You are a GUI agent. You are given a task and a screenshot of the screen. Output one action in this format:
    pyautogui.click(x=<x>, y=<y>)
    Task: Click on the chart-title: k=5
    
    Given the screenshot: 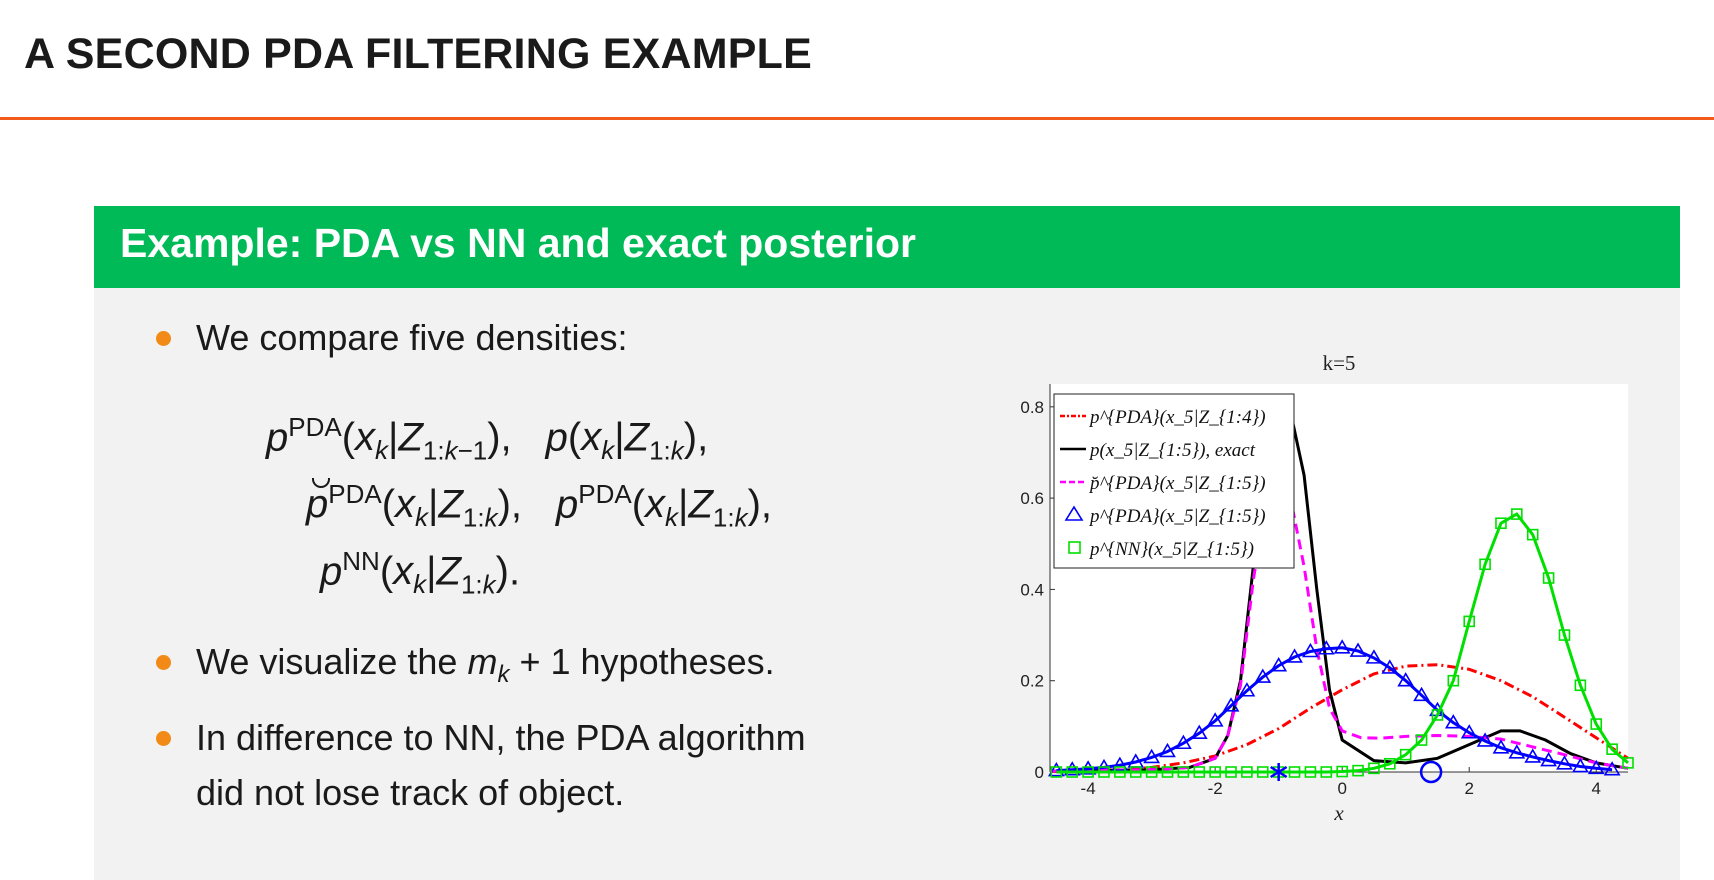 What is the action you would take?
    pyautogui.click(x=1339, y=363)
    